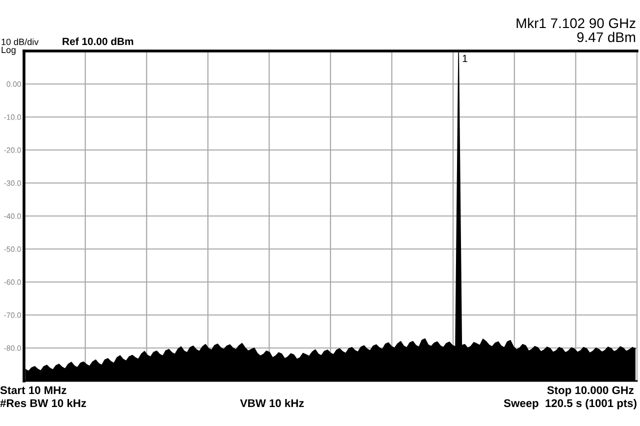 The height and width of the screenshot is (426, 640). What do you see at coordinates (98, 41) in the screenshot?
I see `text: Ref 10.00 dBm` at bounding box center [98, 41].